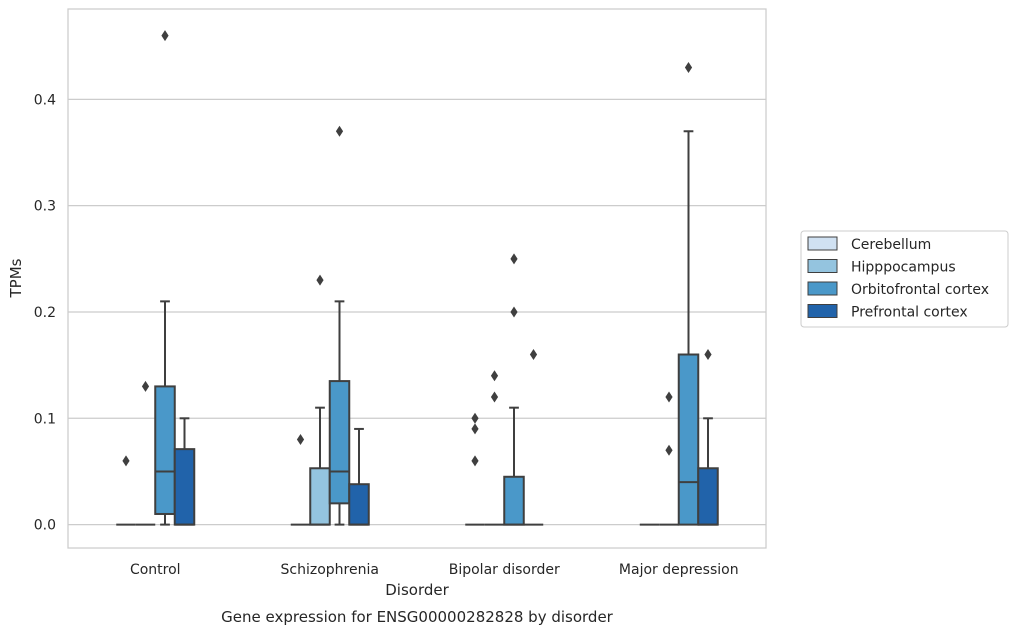  What do you see at coordinates (920, 290) in the screenshot?
I see `legend-label: Orbitofrontal cortex` at bounding box center [920, 290].